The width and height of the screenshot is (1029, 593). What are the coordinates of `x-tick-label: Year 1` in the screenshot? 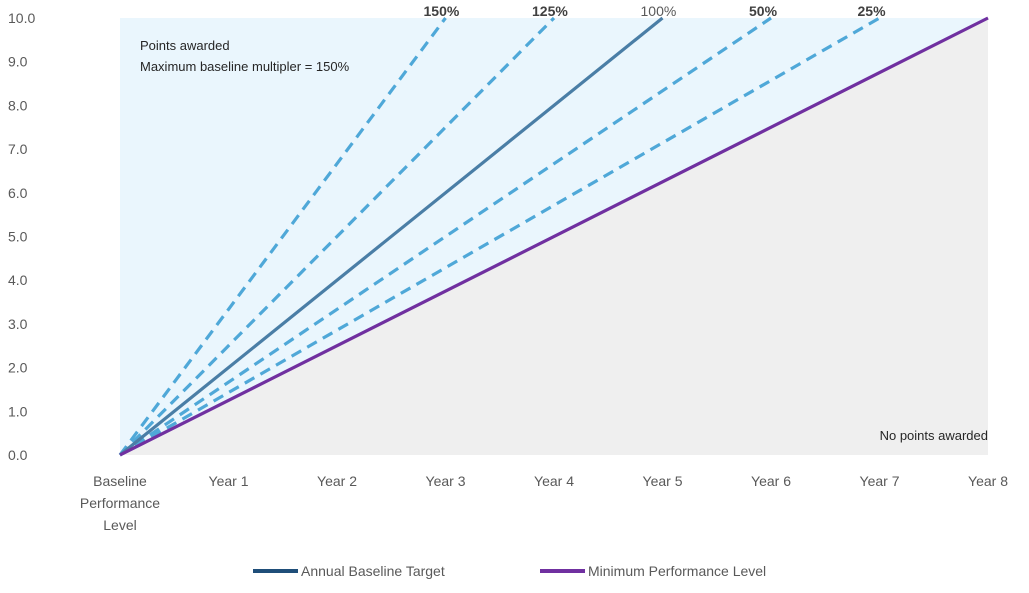 It's located at (229, 481).